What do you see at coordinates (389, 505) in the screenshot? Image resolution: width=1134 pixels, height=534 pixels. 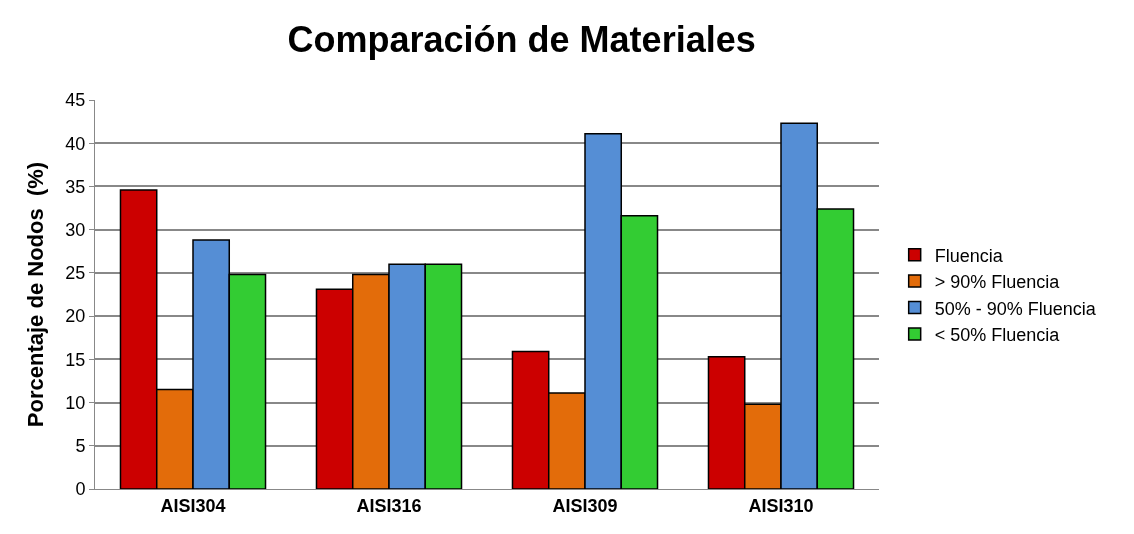 I see `x-tick-label: AISI316` at bounding box center [389, 505].